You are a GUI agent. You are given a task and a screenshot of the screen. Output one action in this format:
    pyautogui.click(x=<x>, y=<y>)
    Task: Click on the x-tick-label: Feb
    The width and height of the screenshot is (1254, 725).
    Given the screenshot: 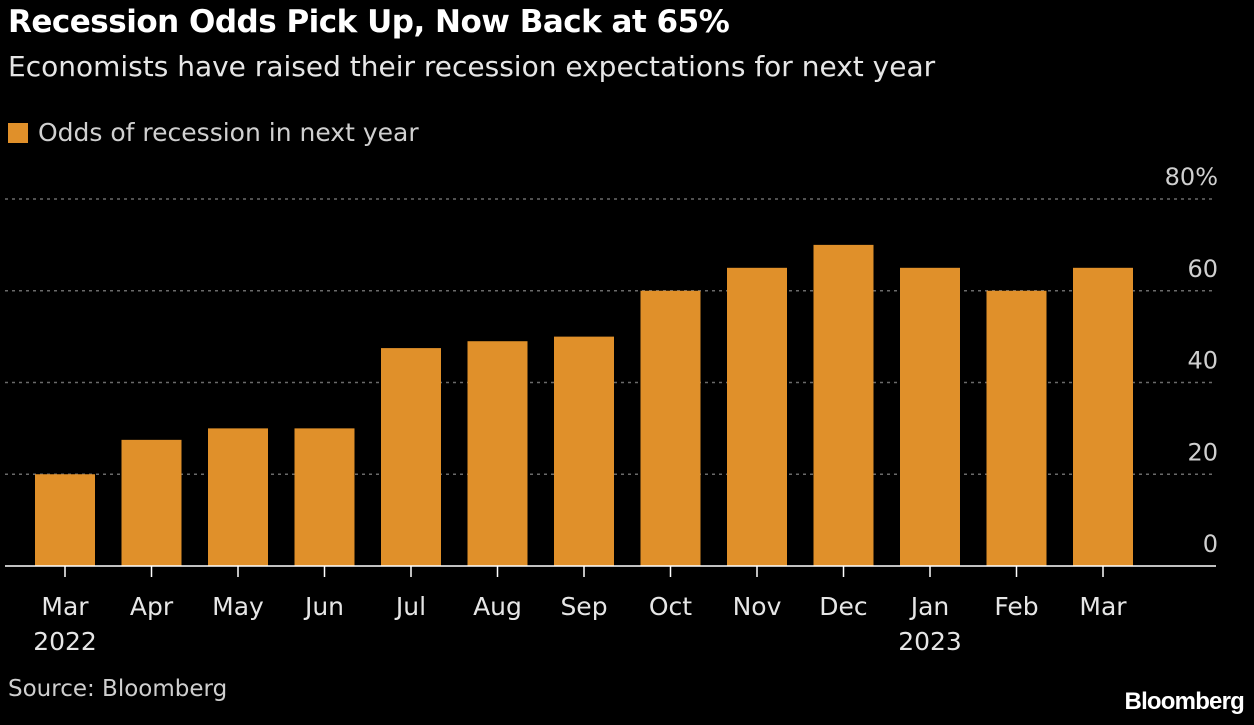 What is the action you would take?
    pyautogui.click(x=1016, y=606)
    